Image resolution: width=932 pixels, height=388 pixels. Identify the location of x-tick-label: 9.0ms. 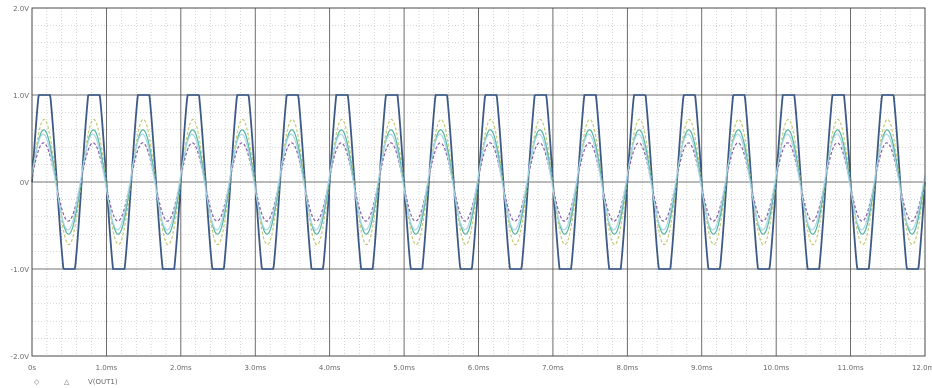
(702, 368).